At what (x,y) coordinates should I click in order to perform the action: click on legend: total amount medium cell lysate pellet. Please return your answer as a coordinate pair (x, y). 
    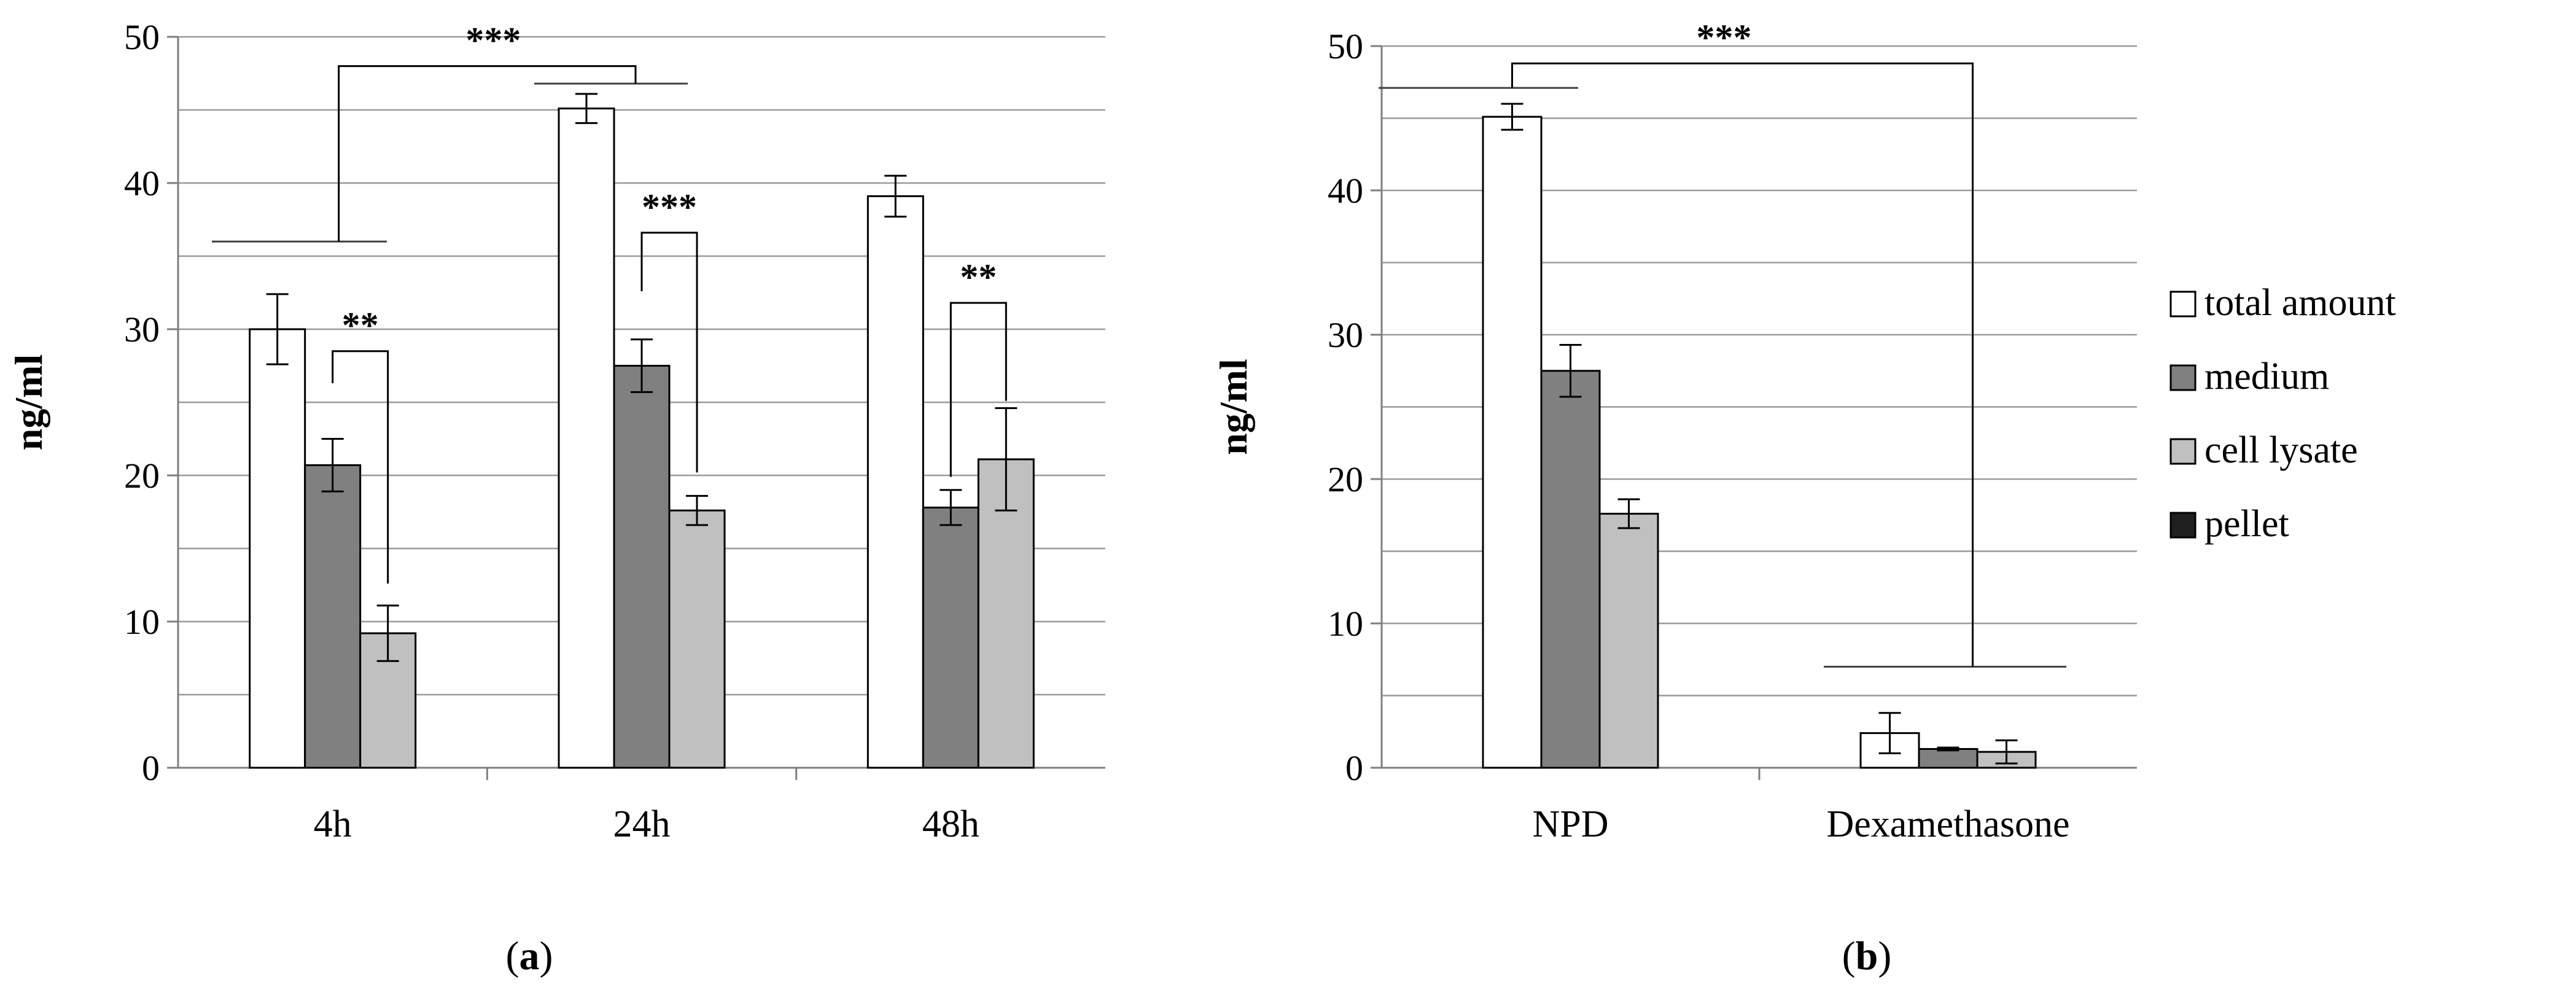
    Looking at the image, I should click on (2282, 413).